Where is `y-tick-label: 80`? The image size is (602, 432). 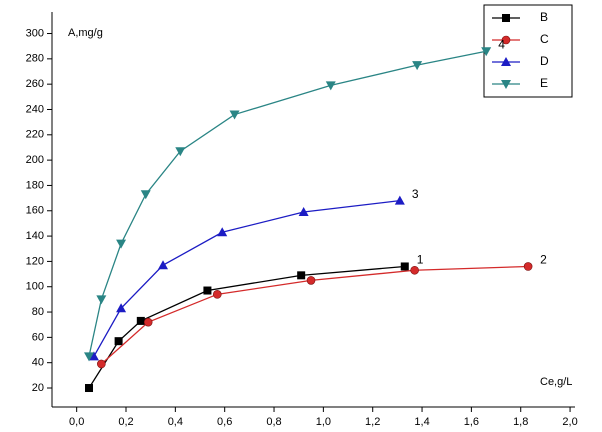
y-tick-label: 80 is located at coordinates (38, 312).